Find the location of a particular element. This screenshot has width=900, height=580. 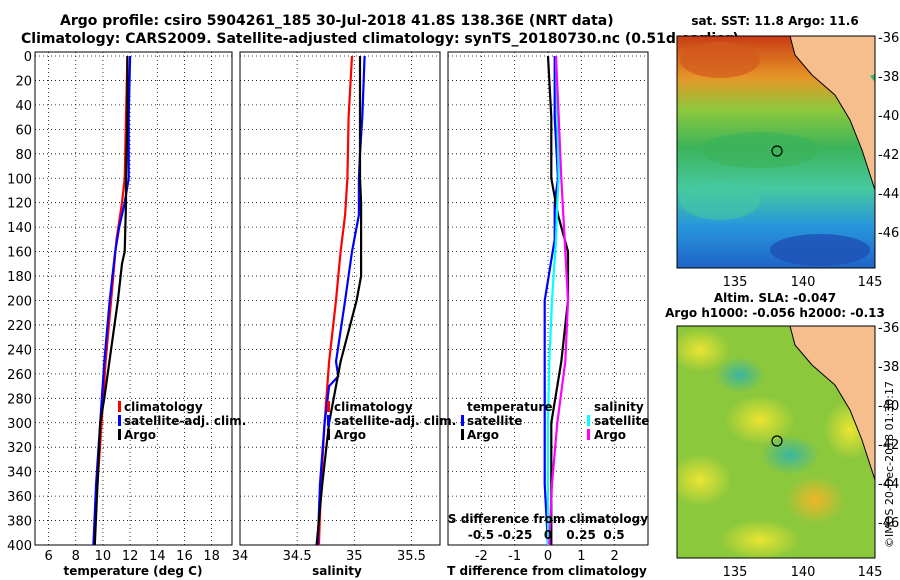

s-difference-axis-label: S difference from climatology is located at coordinates (548, 519).